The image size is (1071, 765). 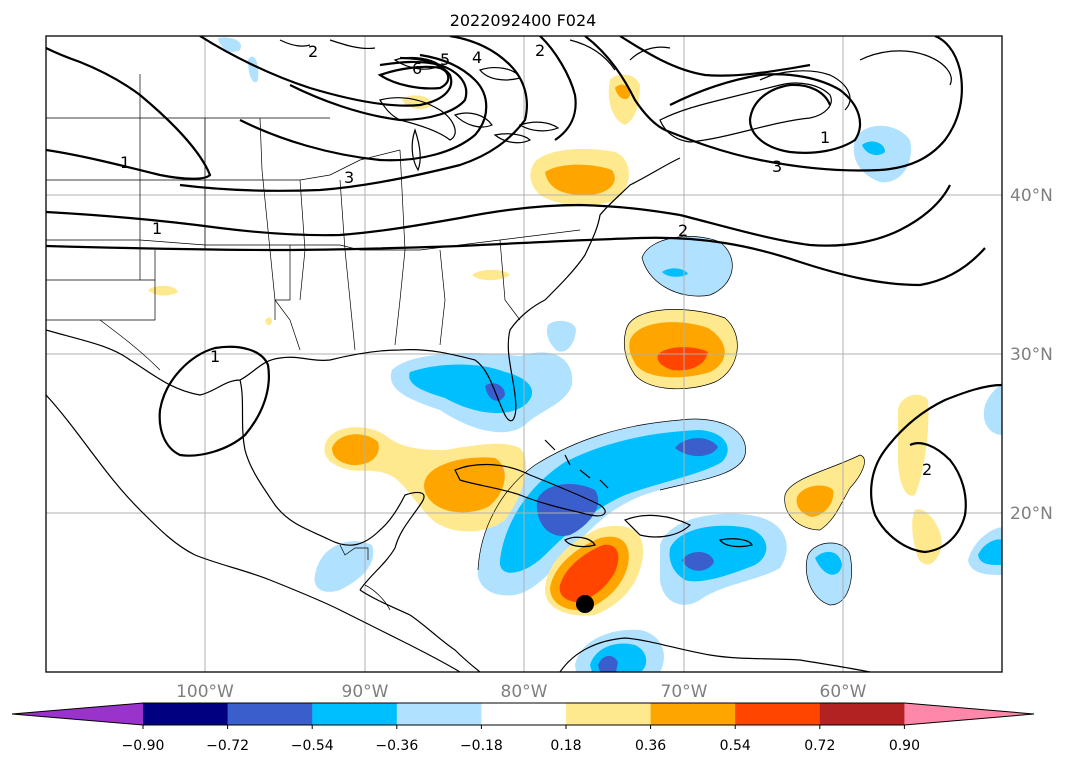 What do you see at coordinates (565, 746) in the screenshot?
I see `colorbar-tick-label: 0.18` at bounding box center [565, 746].